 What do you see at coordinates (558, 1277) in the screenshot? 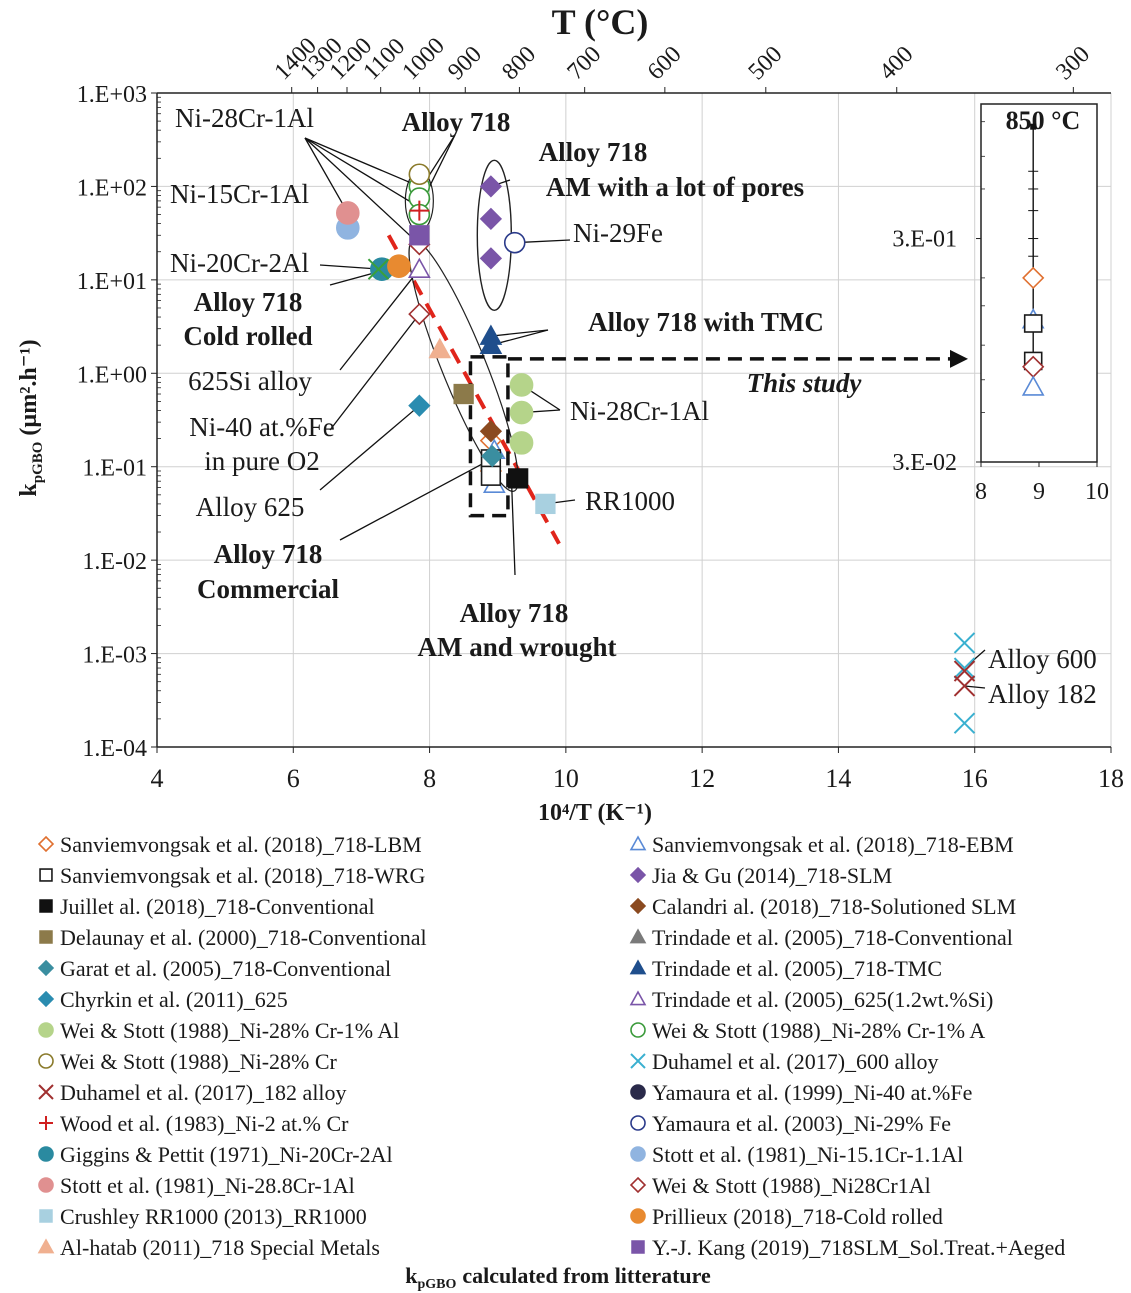
I see `legend-caption: kpGBO calculated from litterature` at bounding box center [558, 1277].